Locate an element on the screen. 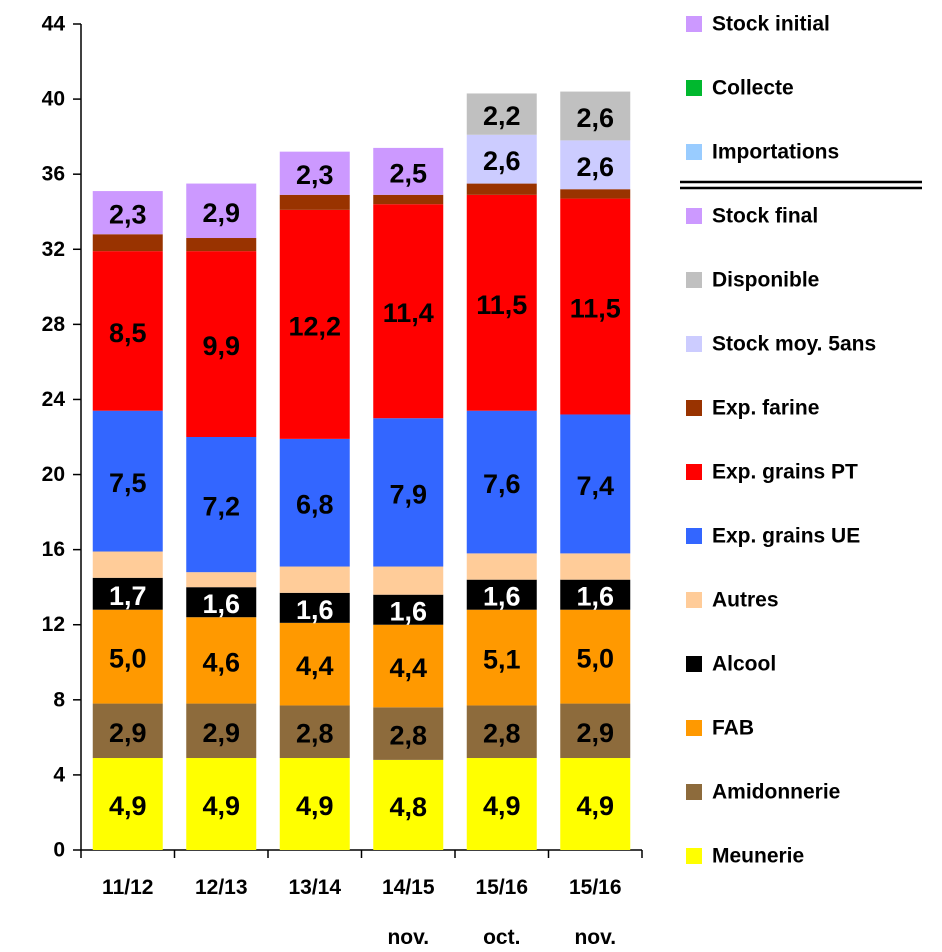  data-label: 2,5 is located at coordinates (408, 173).